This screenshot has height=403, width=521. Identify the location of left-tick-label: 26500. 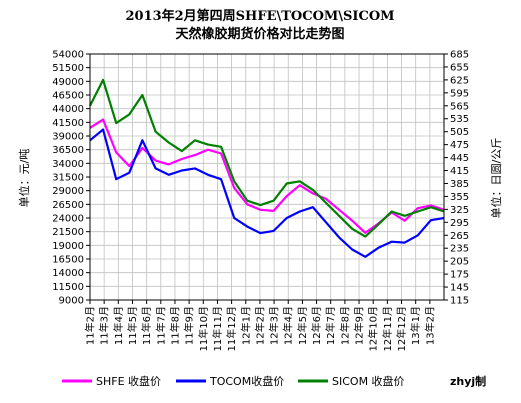
(68, 205).